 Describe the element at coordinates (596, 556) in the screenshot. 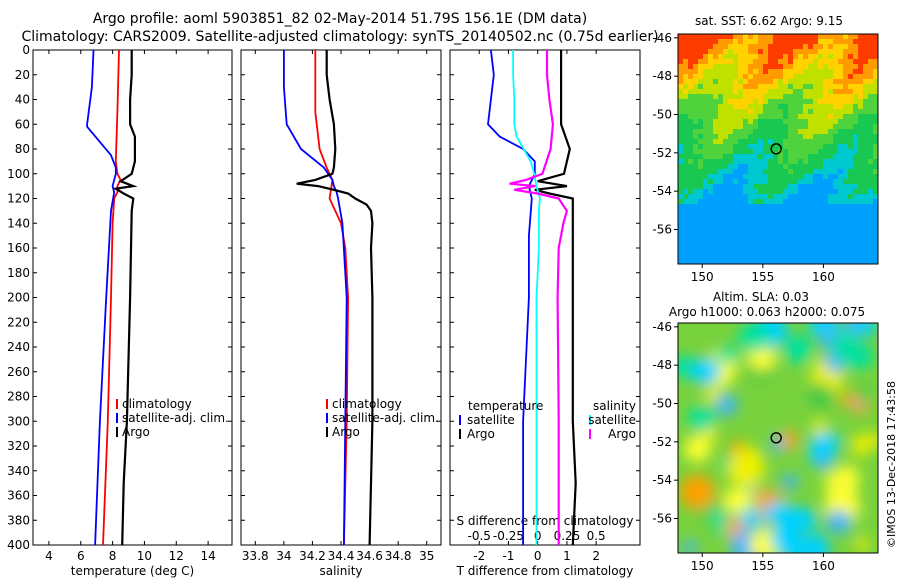

I see `x-tick-label: 2` at that location.